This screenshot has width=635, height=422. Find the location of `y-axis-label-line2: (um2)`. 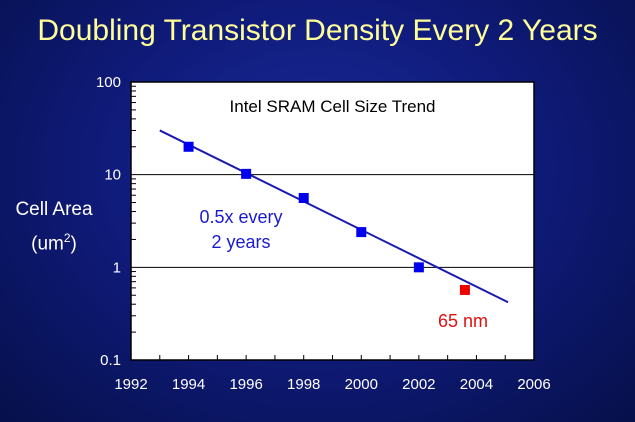

y-axis-label-line2: (um2) is located at coordinates (54, 241).